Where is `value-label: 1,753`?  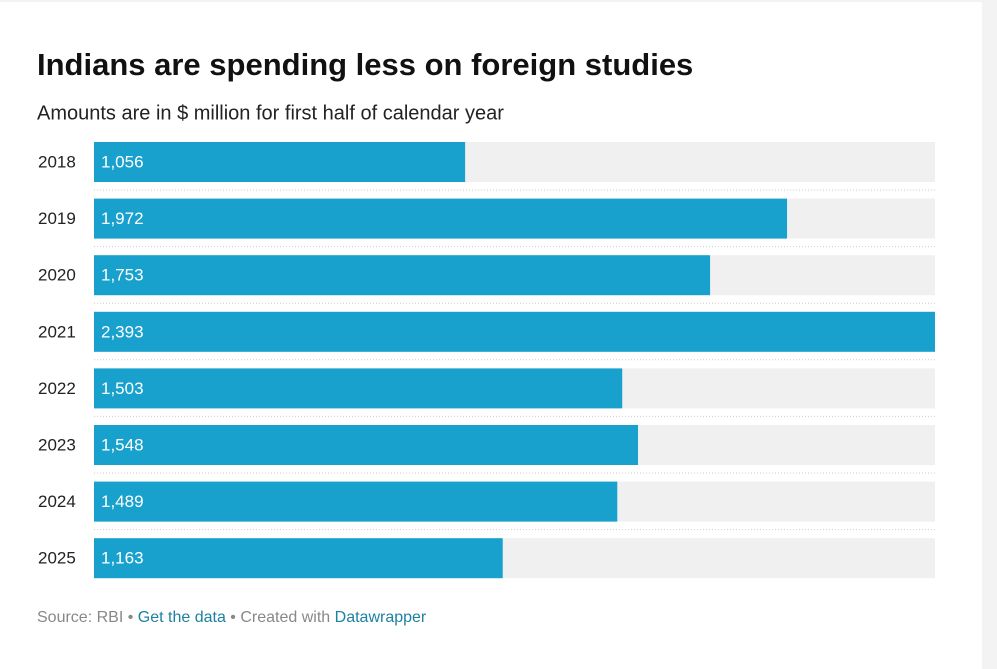
value-label: 1,753 is located at coordinates (122, 275).